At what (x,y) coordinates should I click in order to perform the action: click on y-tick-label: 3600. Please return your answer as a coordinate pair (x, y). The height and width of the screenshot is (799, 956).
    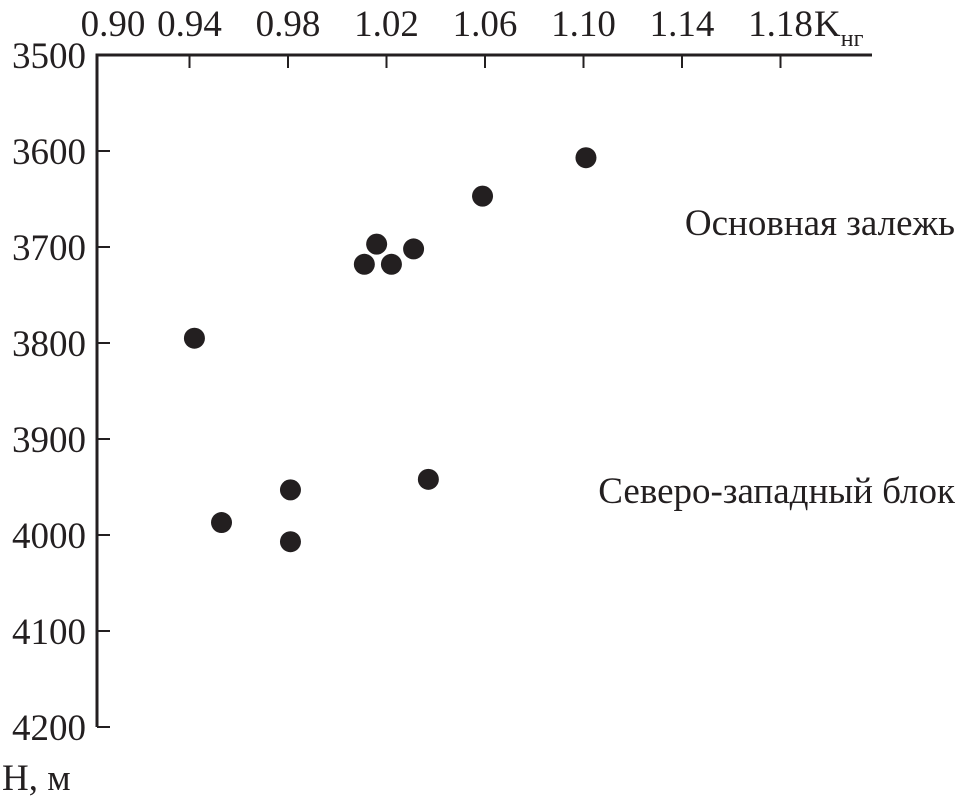
    Looking at the image, I should click on (49, 152).